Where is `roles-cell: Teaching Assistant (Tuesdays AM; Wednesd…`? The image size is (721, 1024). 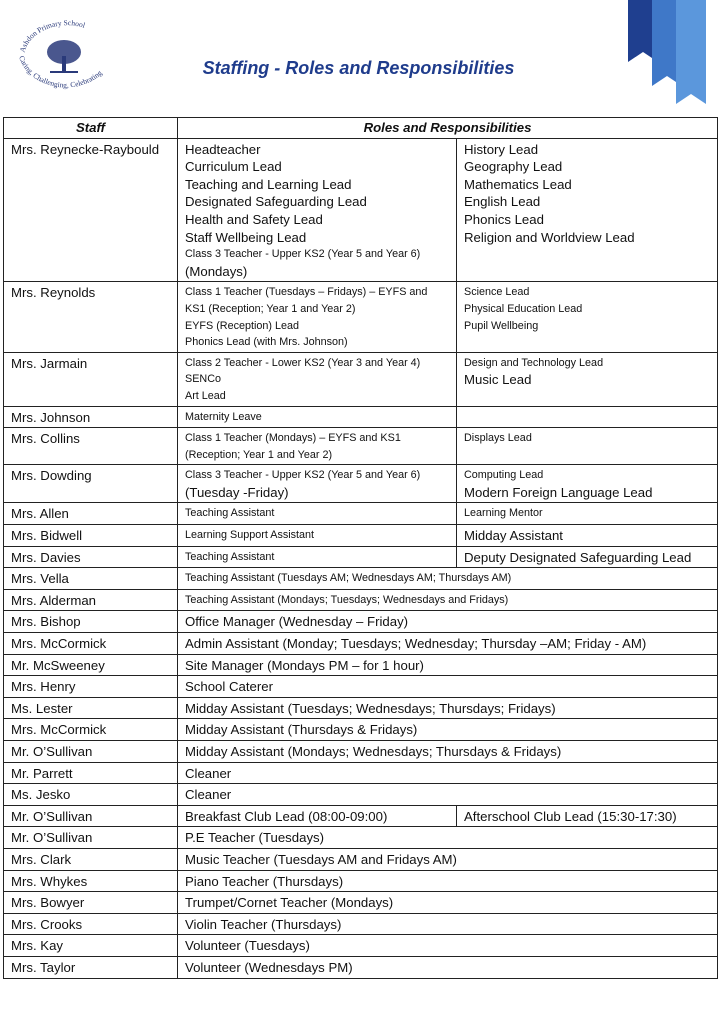 roles-cell: Teaching Assistant (Tuesdays AM; Wednesd… is located at coordinates (447, 578).